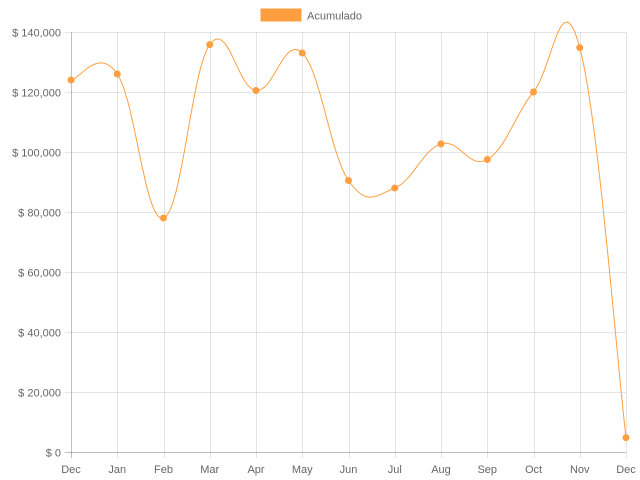 The image size is (640, 480). I want to click on y-tick-label: $ 20,000, so click(39, 394).